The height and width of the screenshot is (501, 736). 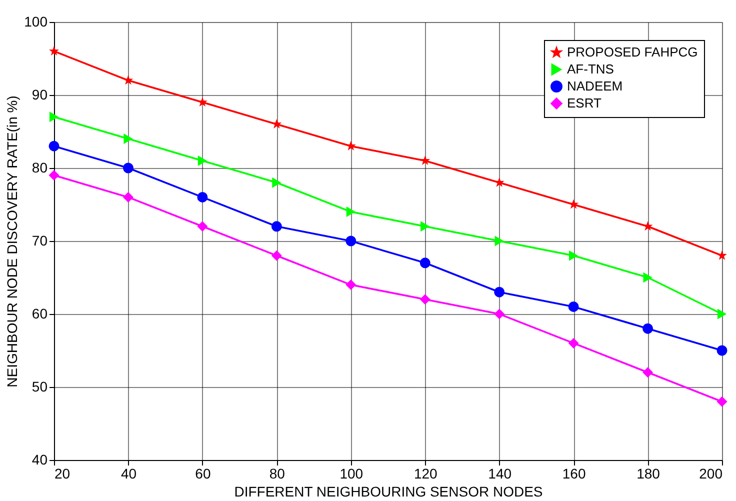 I want to click on x-tick-label: 200, so click(x=711, y=474).